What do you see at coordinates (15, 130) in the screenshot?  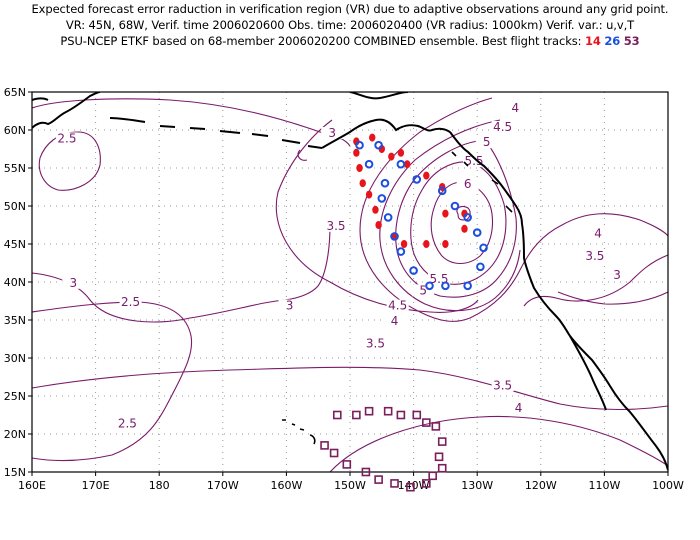 I see `y-tick-label: 60N` at bounding box center [15, 130].